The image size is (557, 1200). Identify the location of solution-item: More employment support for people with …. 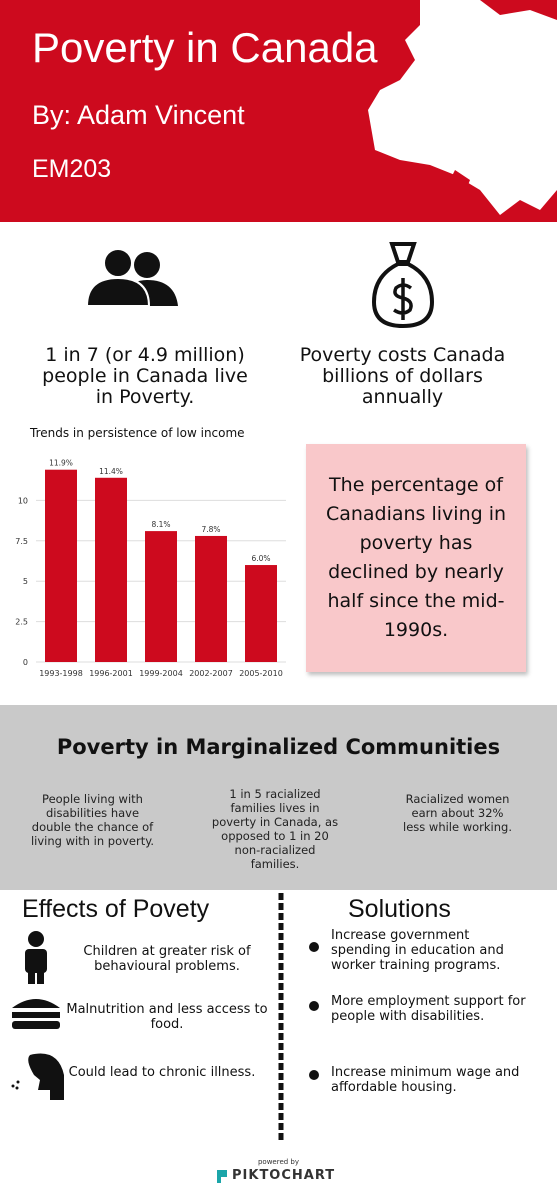
(428, 1009).